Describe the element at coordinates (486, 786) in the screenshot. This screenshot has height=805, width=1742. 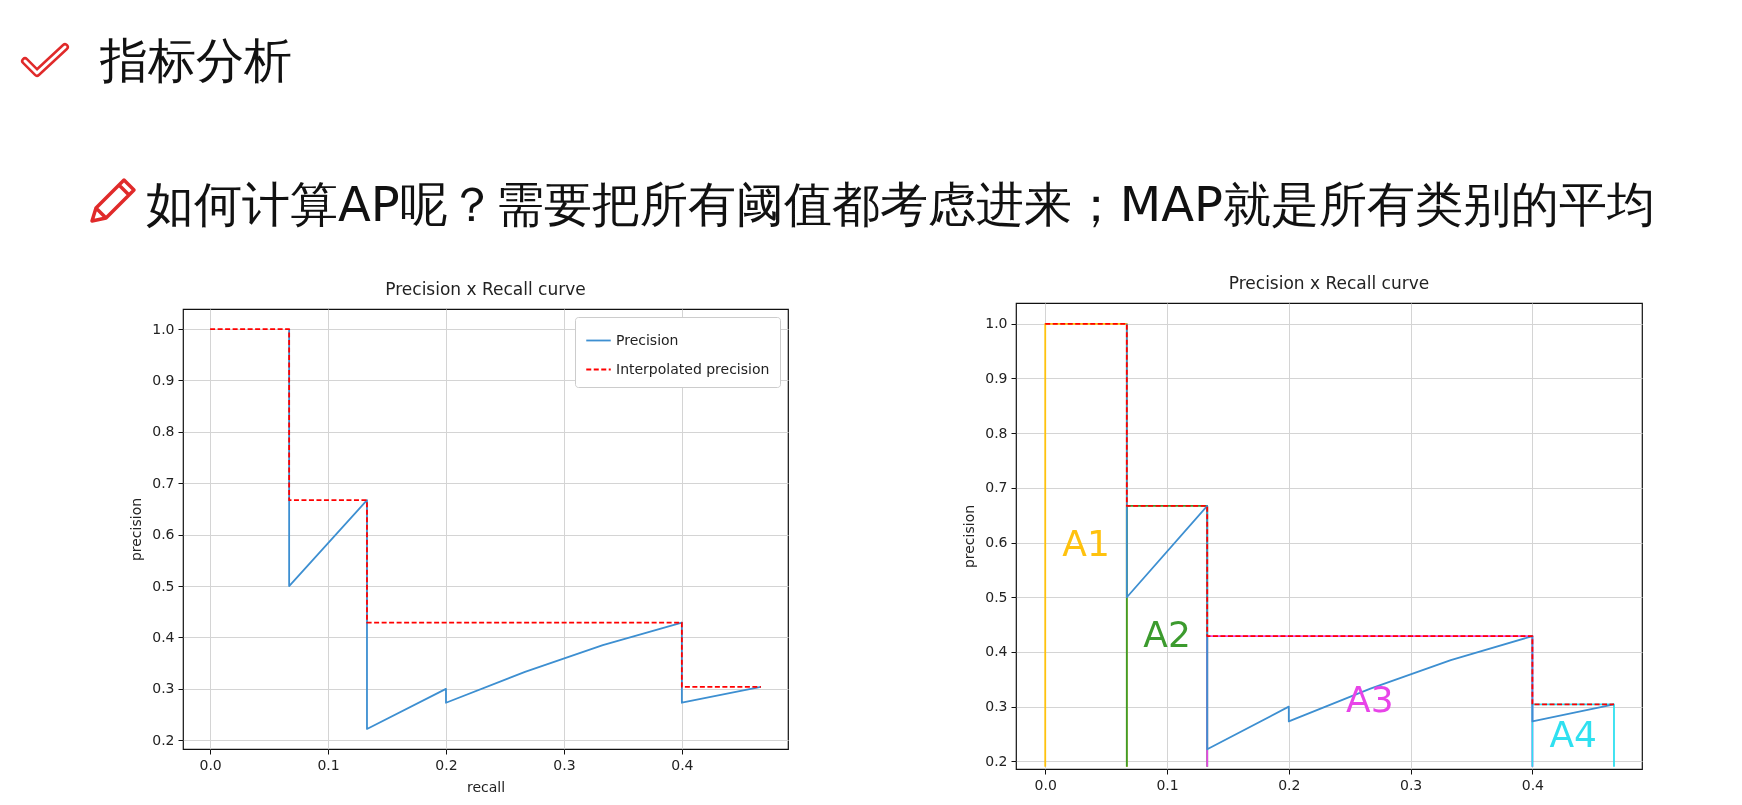
I see `x-axis-title: recall` at that location.